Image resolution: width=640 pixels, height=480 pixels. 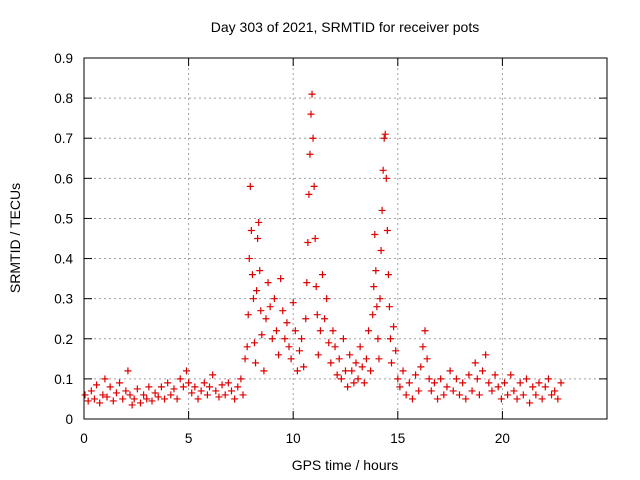 What do you see at coordinates (69, 419) in the screenshot?
I see `y-tick-label: 0` at bounding box center [69, 419].